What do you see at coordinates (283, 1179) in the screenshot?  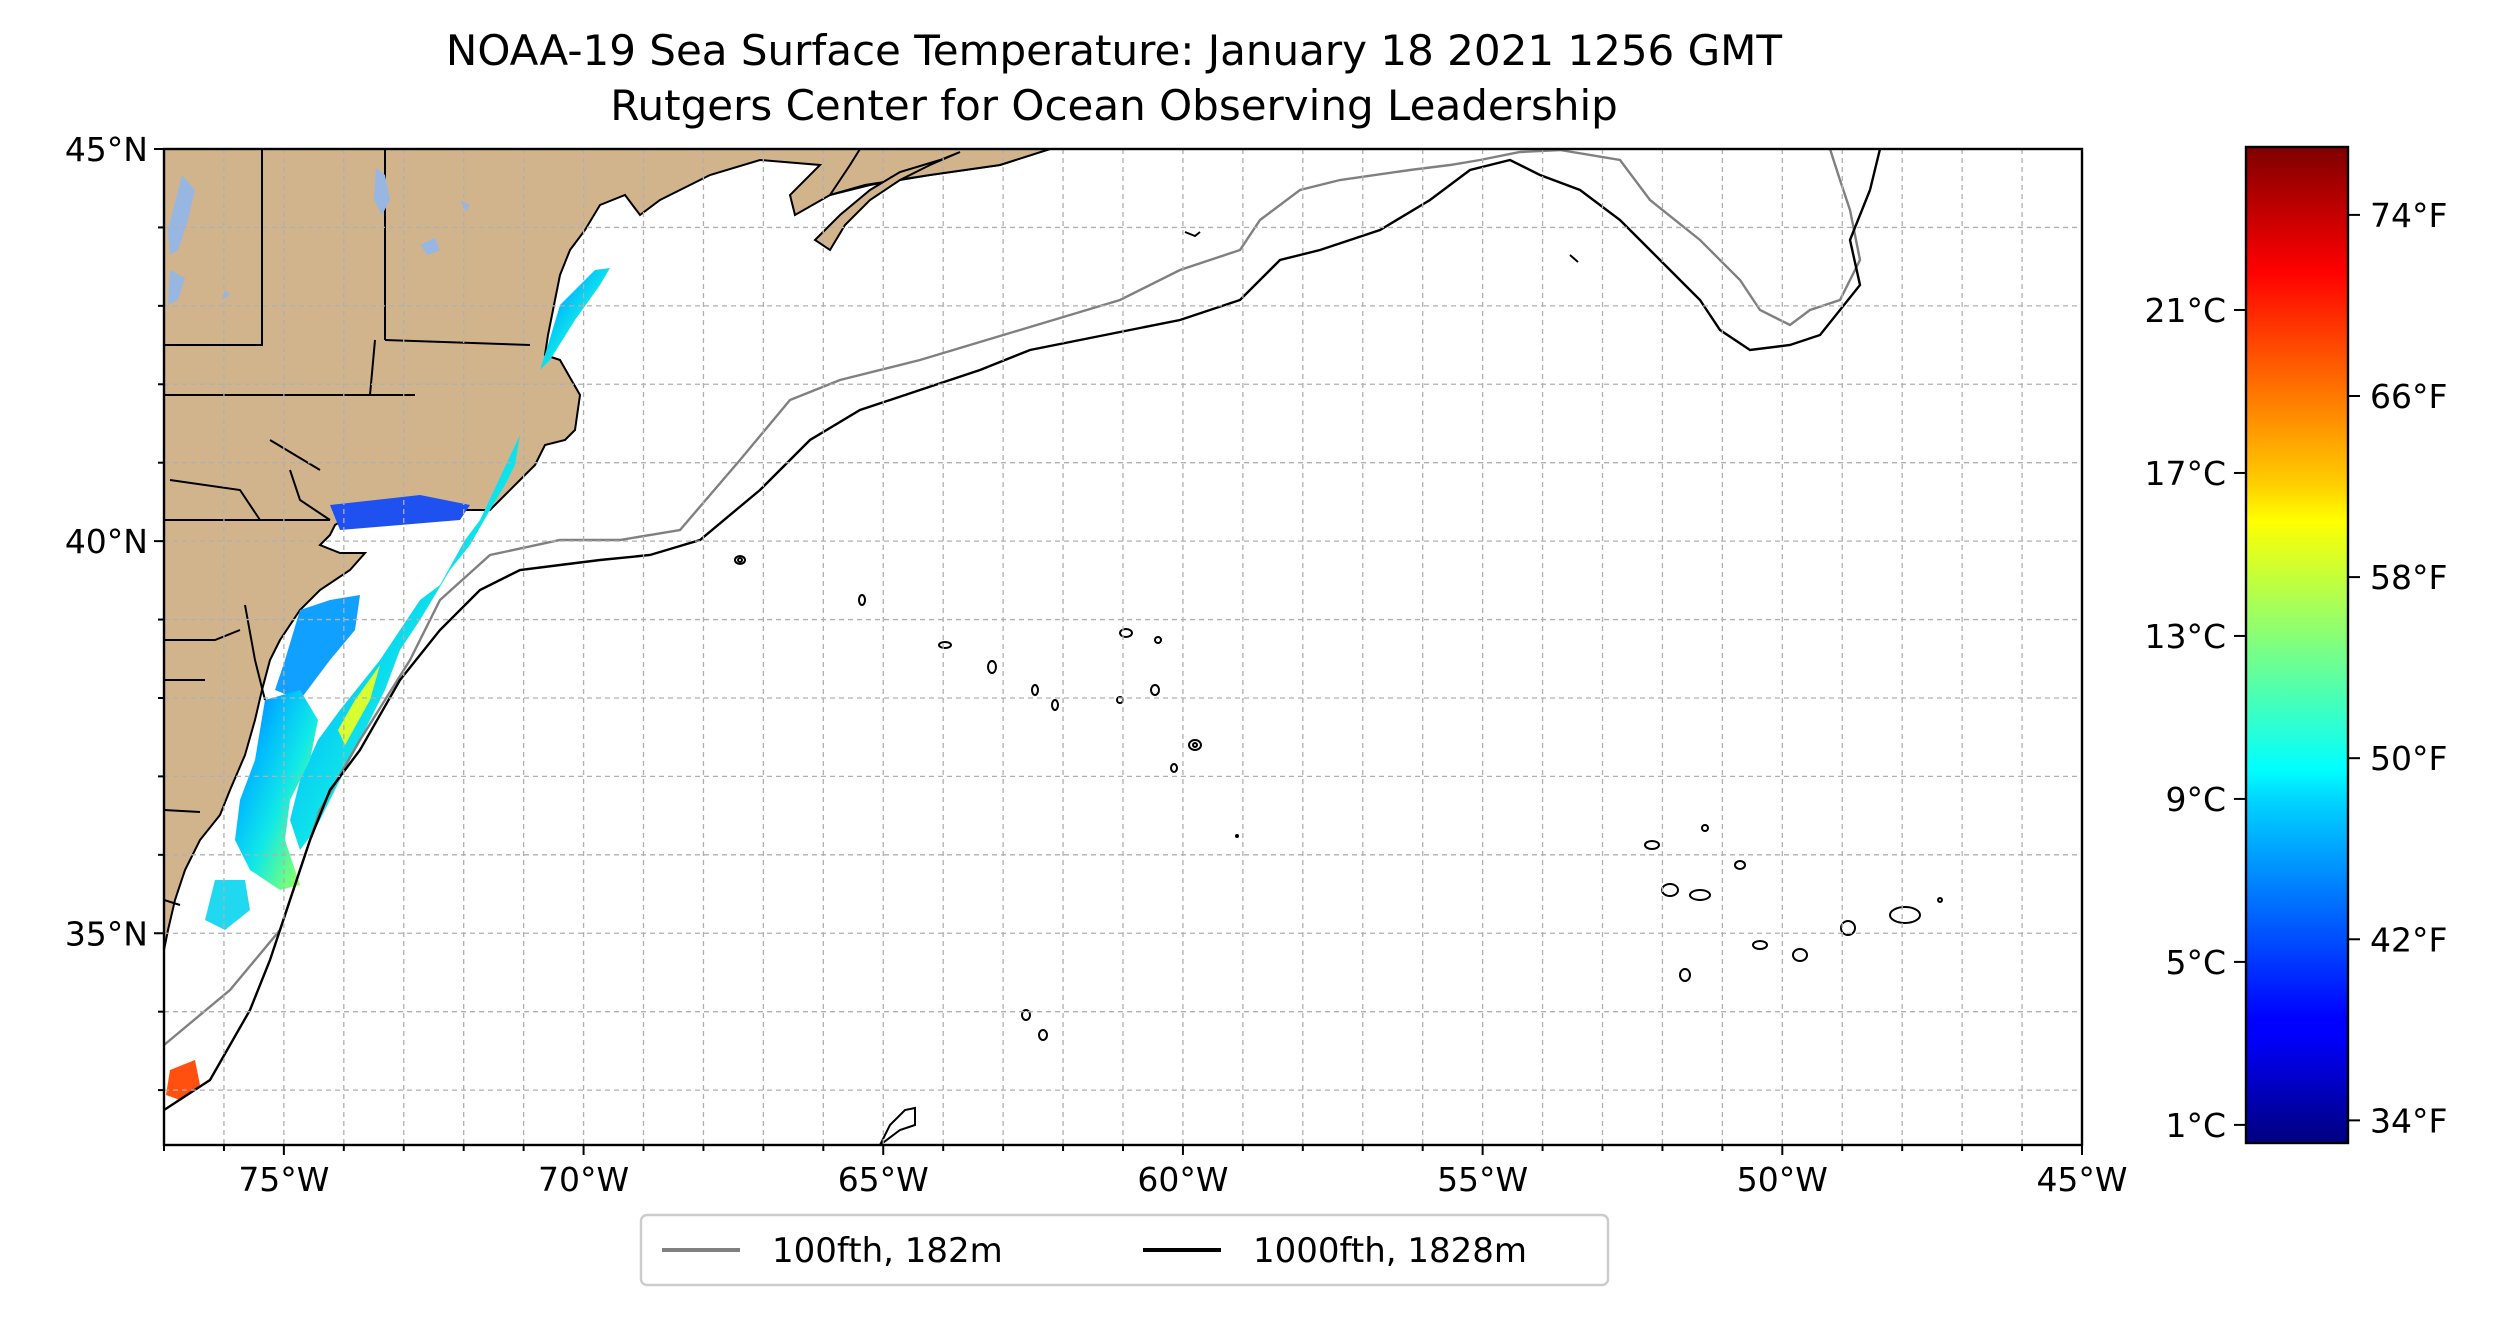 I see `x-tick-label: 75°W` at bounding box center [283, 1179].